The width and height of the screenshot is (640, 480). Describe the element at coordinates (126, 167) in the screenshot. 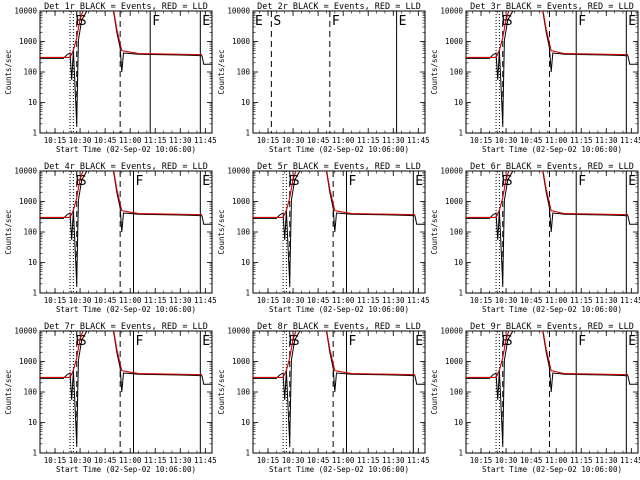

I see `panel-title: Det 4r BLACK = Events, RED = LLD` at that location.